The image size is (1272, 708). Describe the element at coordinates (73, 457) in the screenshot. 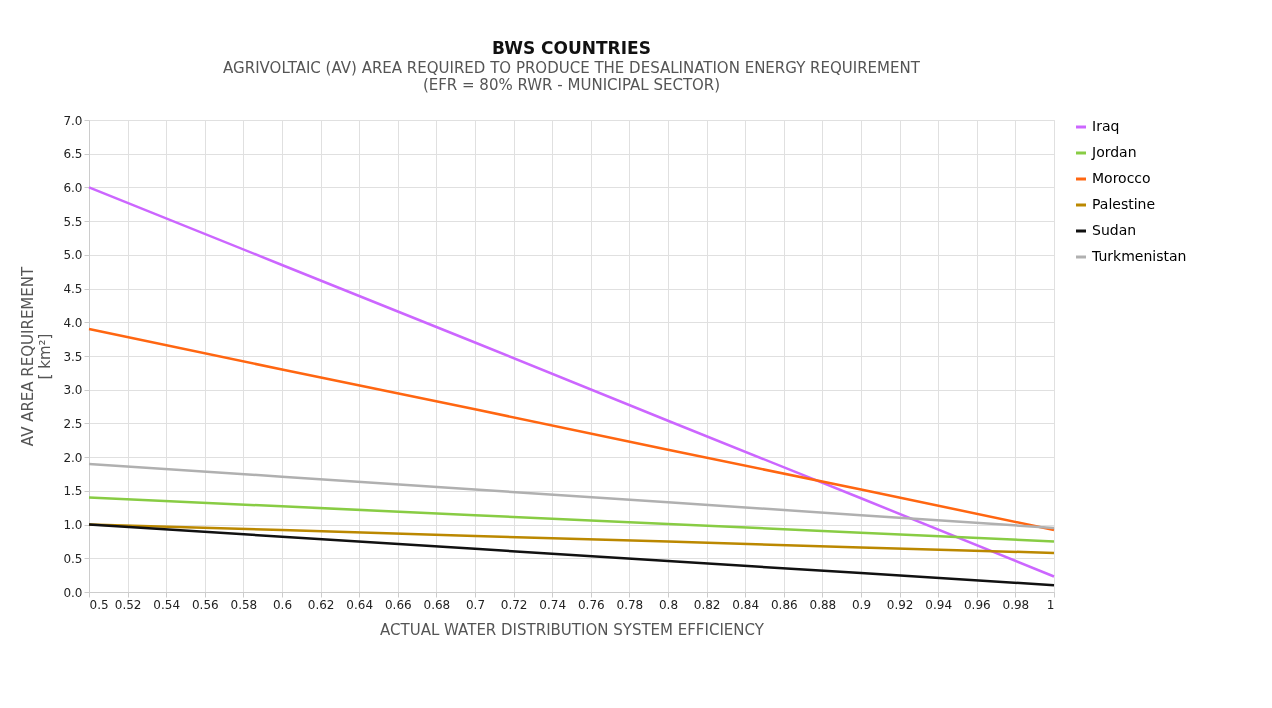

I see `y-tick-label: 2.0` at that location.